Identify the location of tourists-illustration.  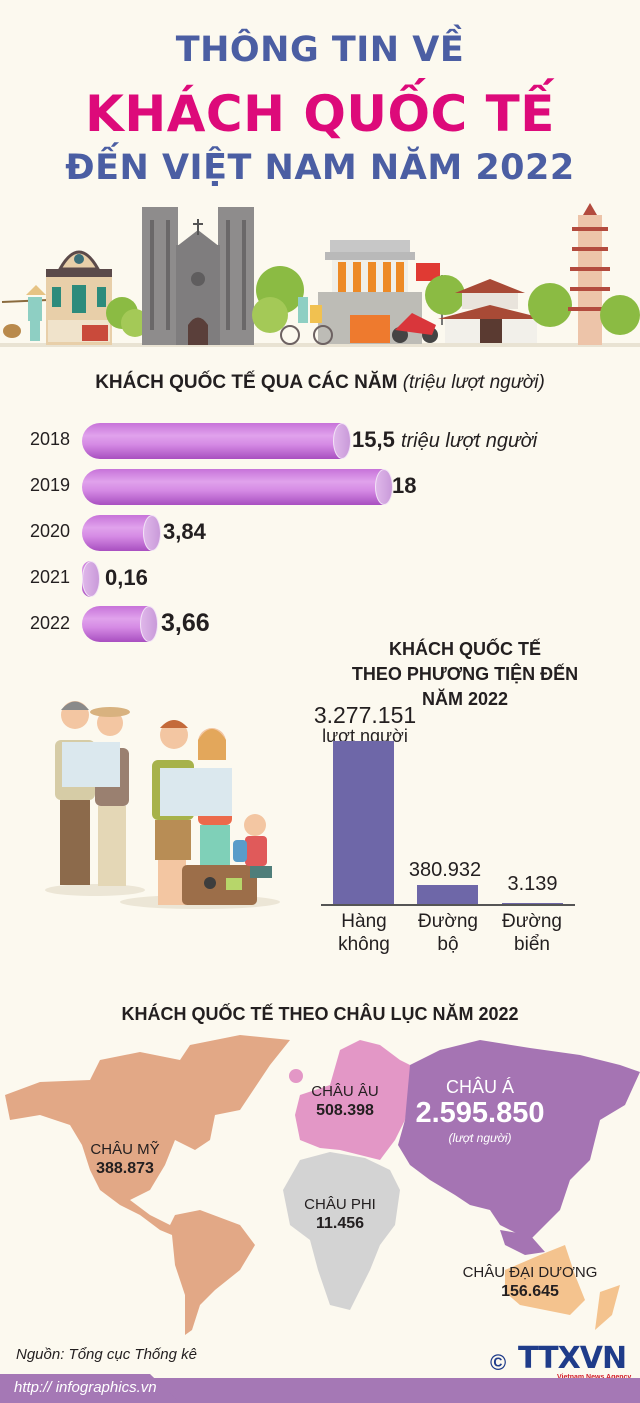
(162, 805).